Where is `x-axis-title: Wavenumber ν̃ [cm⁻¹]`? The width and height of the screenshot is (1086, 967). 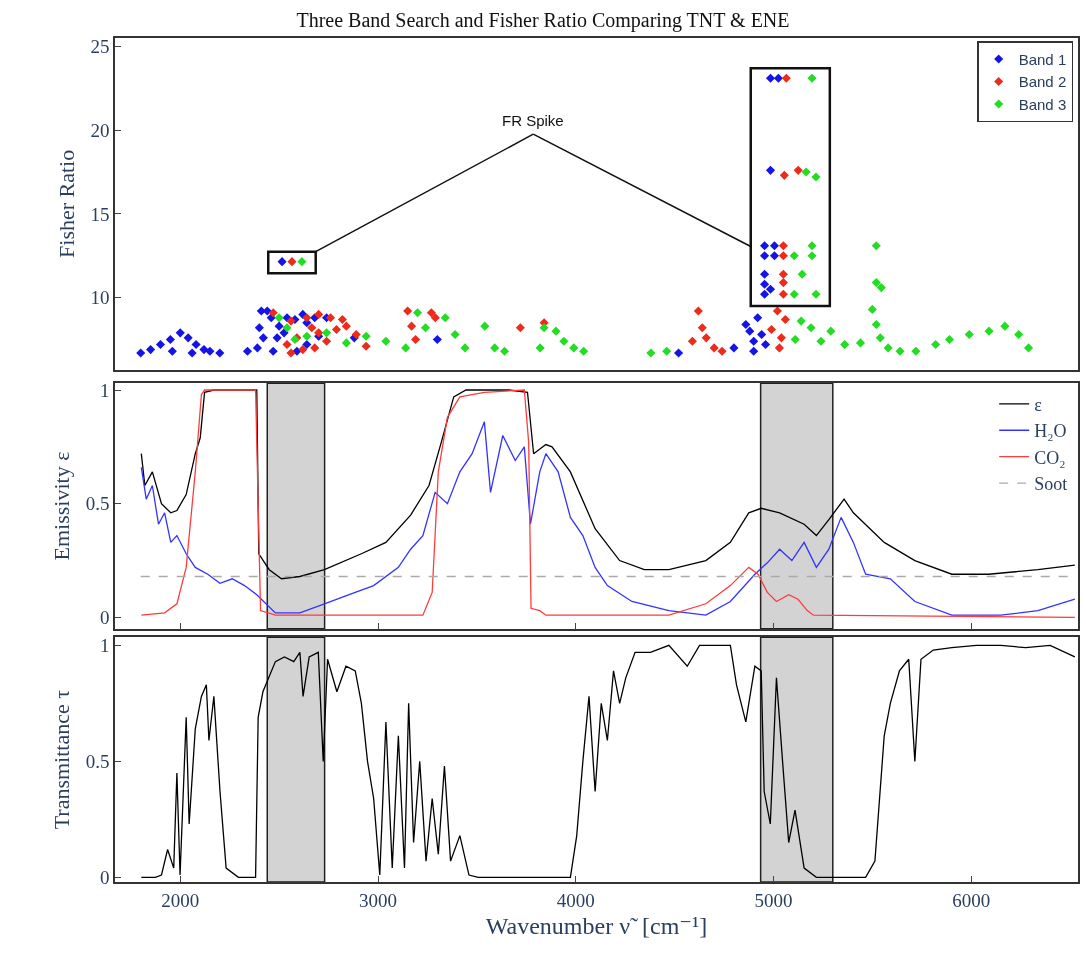
x-axis-title: Wavenumber ν̃ [cm⁻¹] is located at coordinates (596, 926).